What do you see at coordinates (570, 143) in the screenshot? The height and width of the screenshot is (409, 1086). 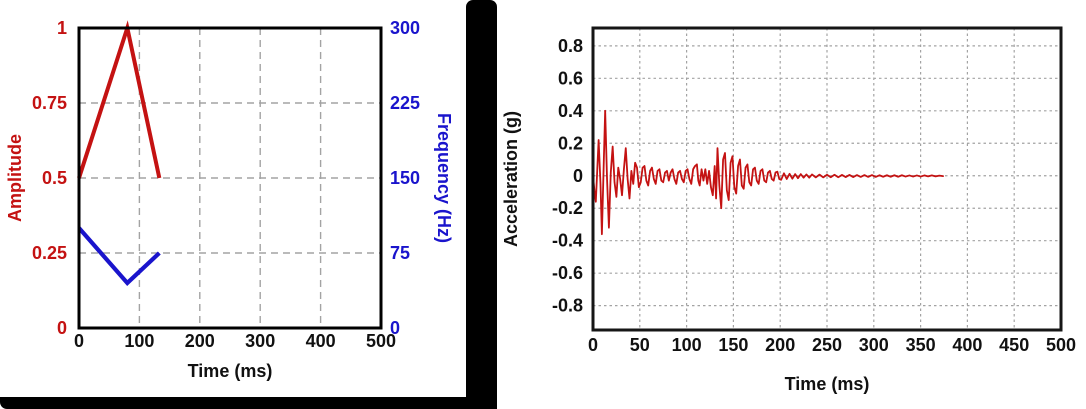 I see `acceleration-tick-label: 0.2` at bounding box center [570, 143].